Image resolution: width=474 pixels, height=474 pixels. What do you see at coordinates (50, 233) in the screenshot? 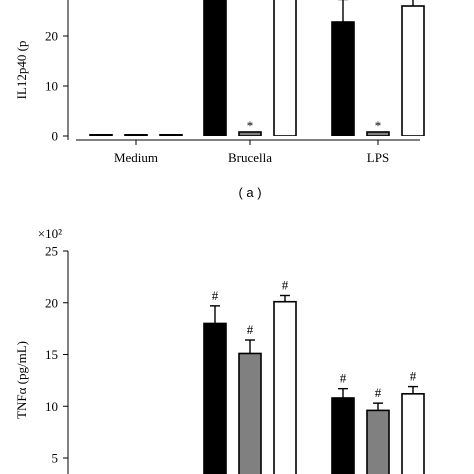
I see `y-axis-multiplier: ×10²` at bounding box center [50, 233].